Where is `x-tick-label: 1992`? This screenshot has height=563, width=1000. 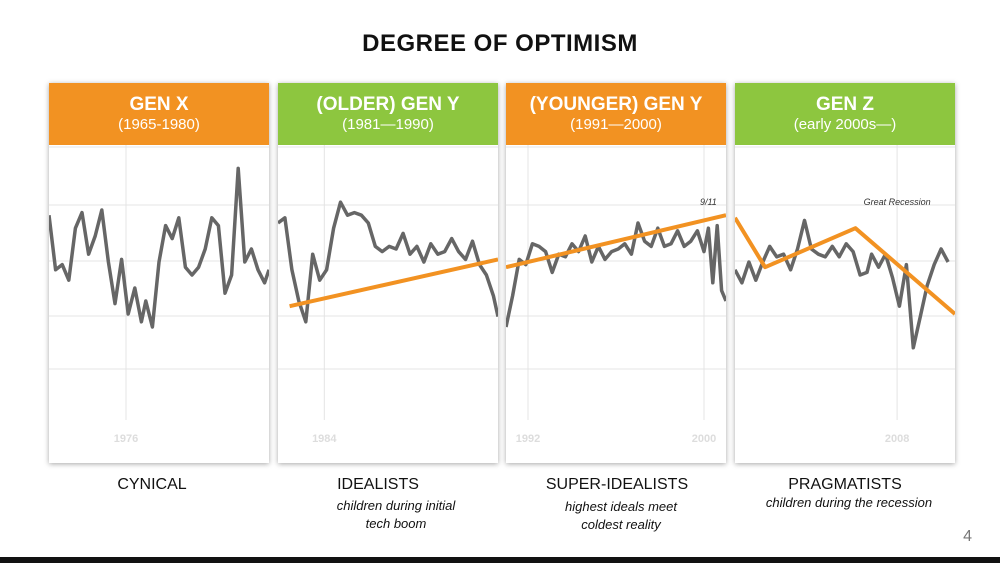 x-tick-label: 1992 is located at coordinates (528, 439).